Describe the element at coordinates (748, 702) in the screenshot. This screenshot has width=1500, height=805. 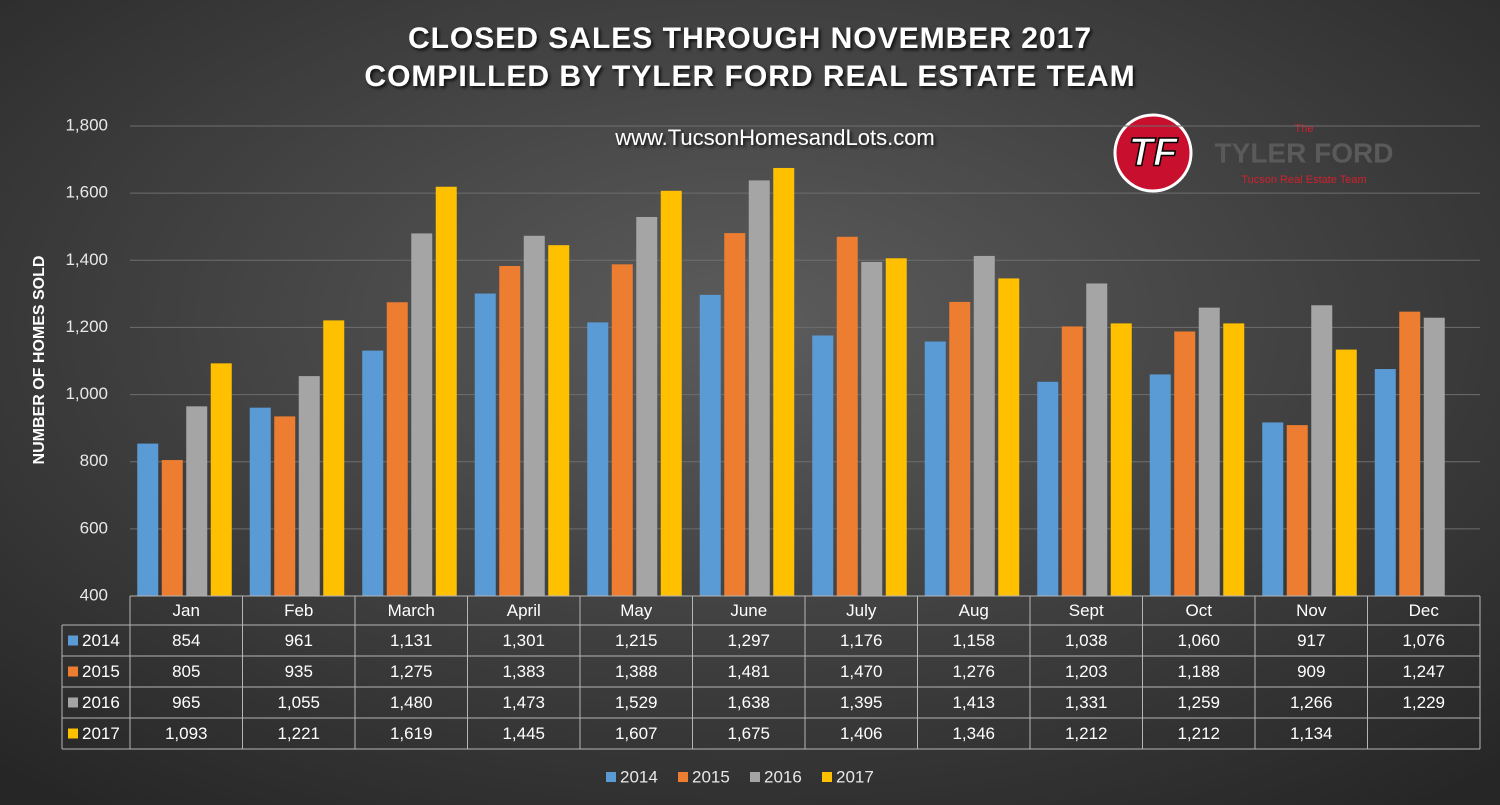
I see `table-cell: 1,638` at that location.